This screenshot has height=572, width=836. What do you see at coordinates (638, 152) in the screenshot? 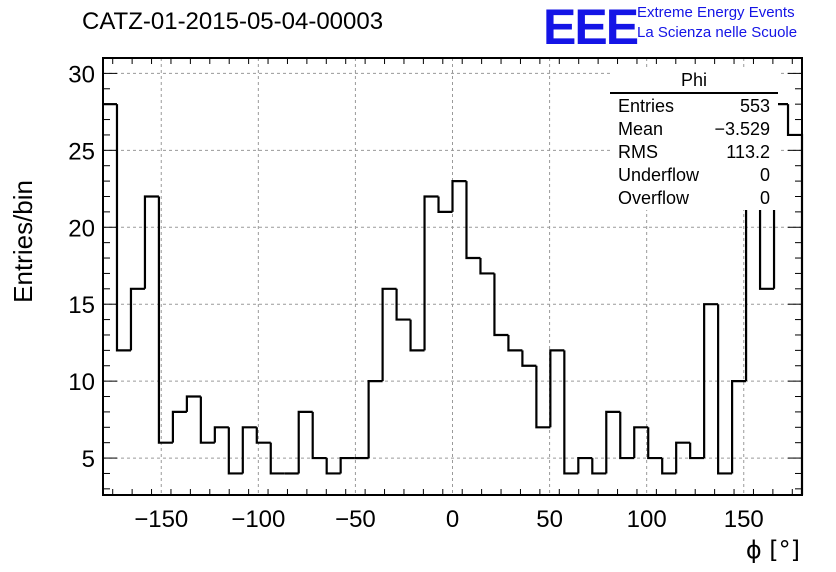
I see `stats-label: RMS` at bounding box center [638, 152].